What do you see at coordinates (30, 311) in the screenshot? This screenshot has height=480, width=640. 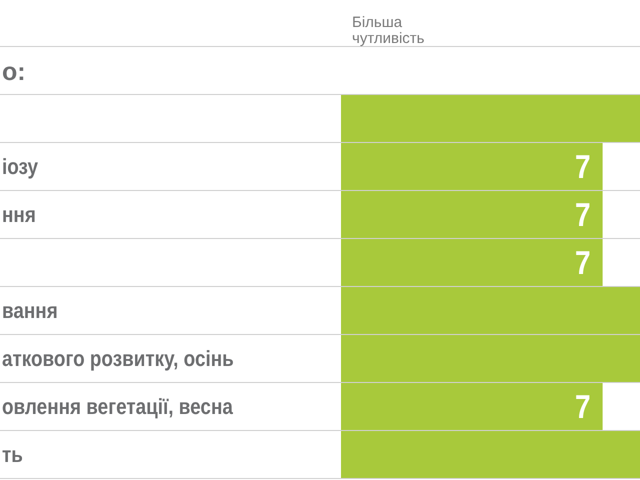 I see `y-tick-label: вання` at bounding box center [30, 311].